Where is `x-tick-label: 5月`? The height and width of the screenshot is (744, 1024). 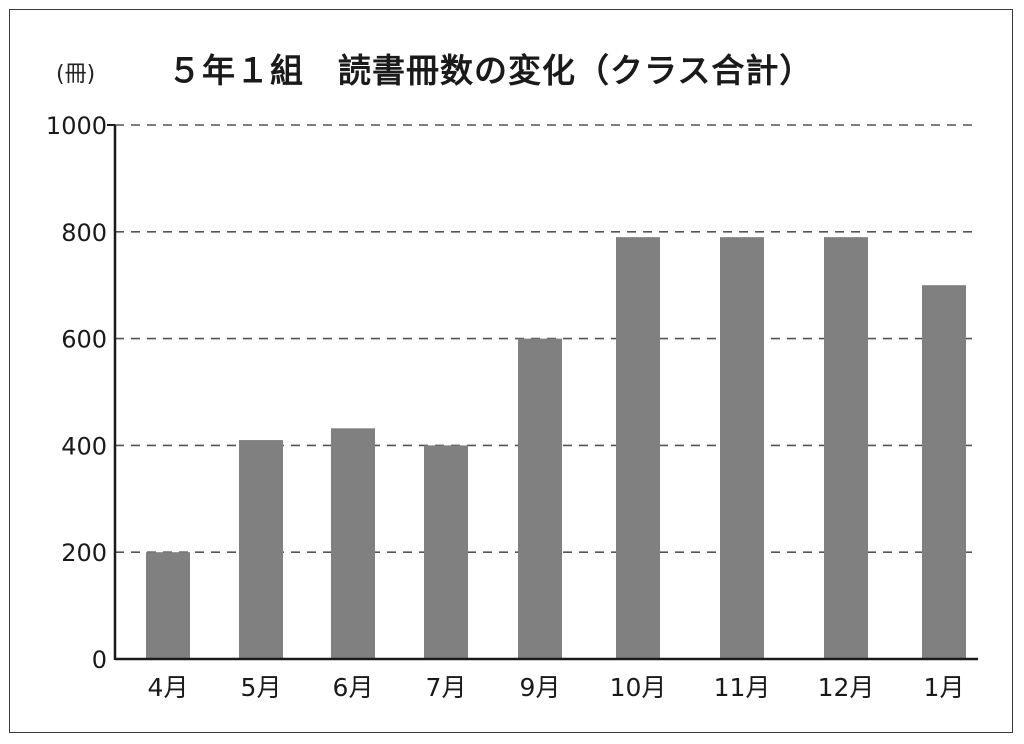 x-tick-label: 5月 is located at coordinates (261, 687).